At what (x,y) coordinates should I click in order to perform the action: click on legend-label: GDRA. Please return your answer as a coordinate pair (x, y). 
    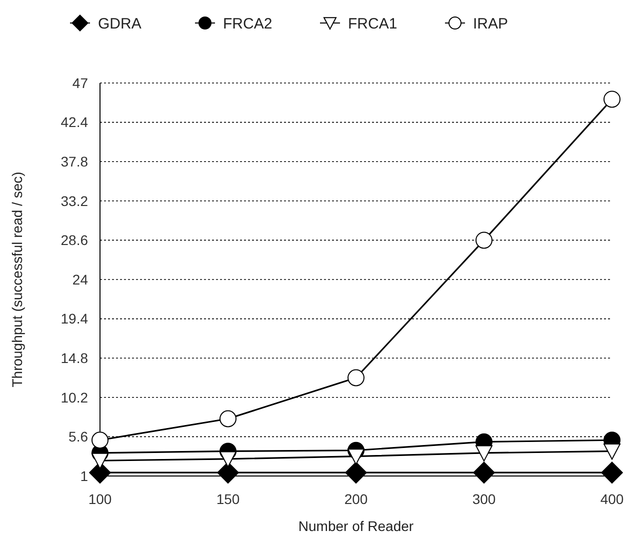
    Looking at the image, I should click on (120, 23).